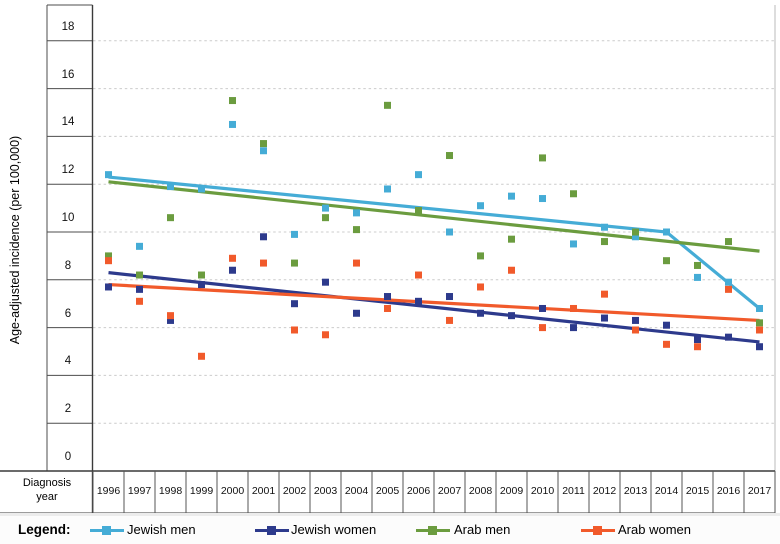 This screenshot has width=780, height=544. Describe the element at coordinates (68, 409) in the screenshot. I see `y-tick-label: 2` at that location.